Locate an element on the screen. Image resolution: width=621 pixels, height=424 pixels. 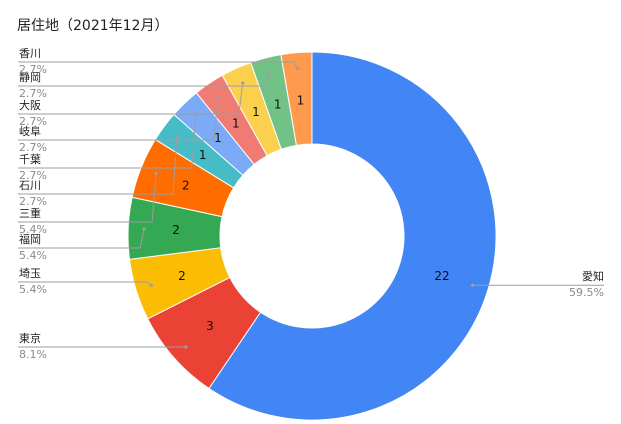
slice-label-name: 石川 is located at coordinates (30, 185).